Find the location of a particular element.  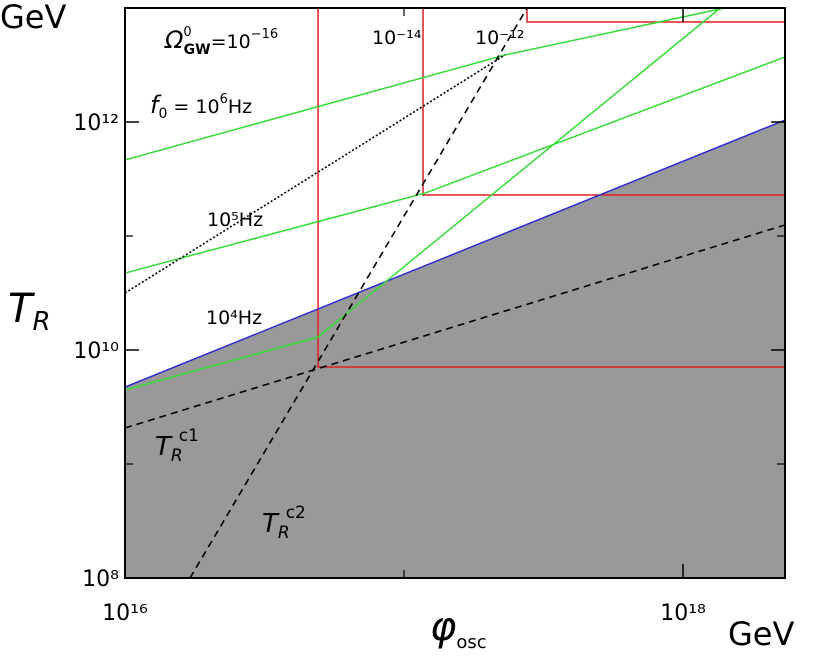

frequency-annotation: 10⁵Hz is located at coordinates (235, 220).